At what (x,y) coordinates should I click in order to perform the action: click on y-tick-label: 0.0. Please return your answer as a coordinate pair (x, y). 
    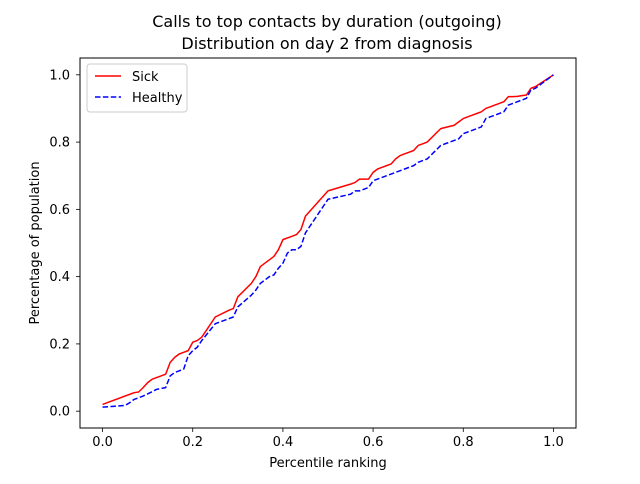
    Looking at the image, I should click on (59, 412).